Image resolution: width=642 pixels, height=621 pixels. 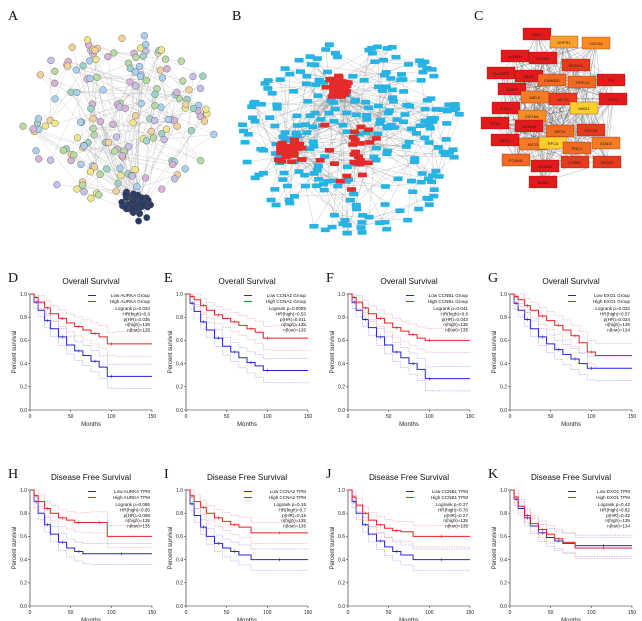 What do you see at coordinates (503, 560) in the screenshot?
I see `y-tick-label: 0.4` at bounding box center [503, 560].